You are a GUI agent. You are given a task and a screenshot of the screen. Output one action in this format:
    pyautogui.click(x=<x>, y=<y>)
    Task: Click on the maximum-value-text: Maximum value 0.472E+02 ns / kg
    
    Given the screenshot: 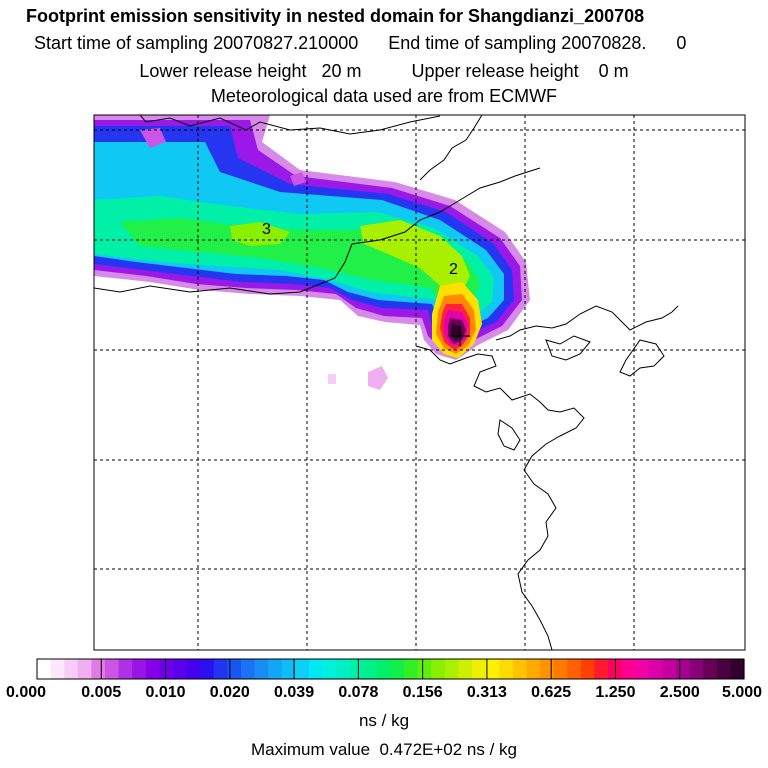 What is the action you would take?
    pyautogui.click(x=384, y=749)
    